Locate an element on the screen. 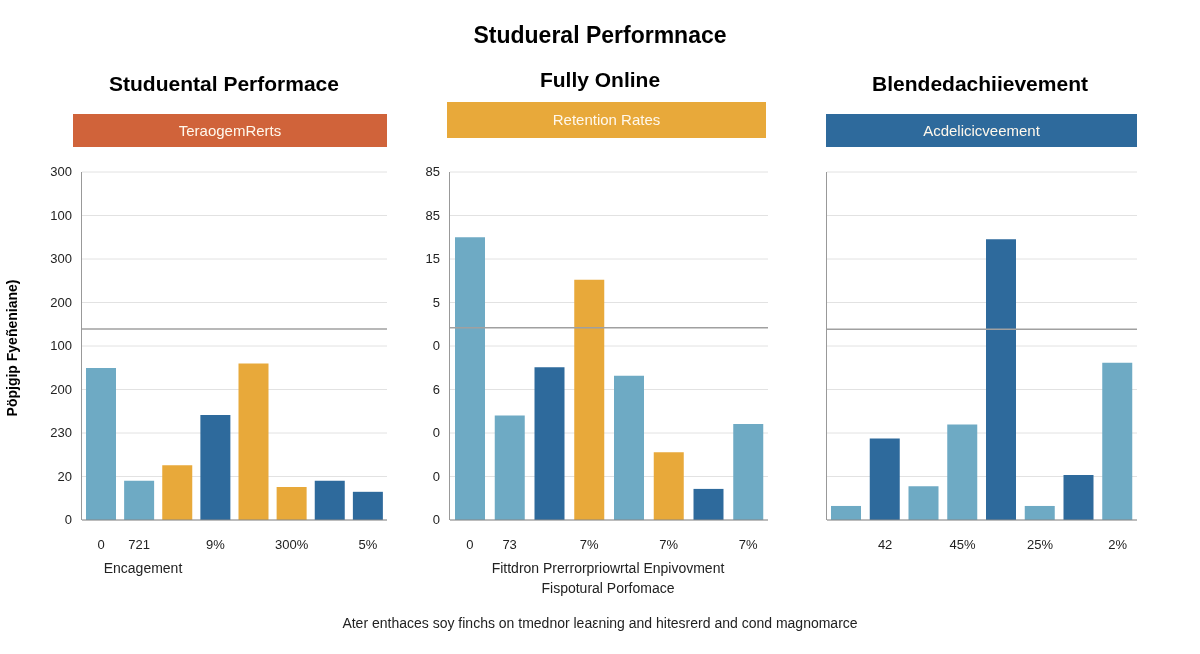  x-tick-label: 5% is located at coordinates (368, 545).